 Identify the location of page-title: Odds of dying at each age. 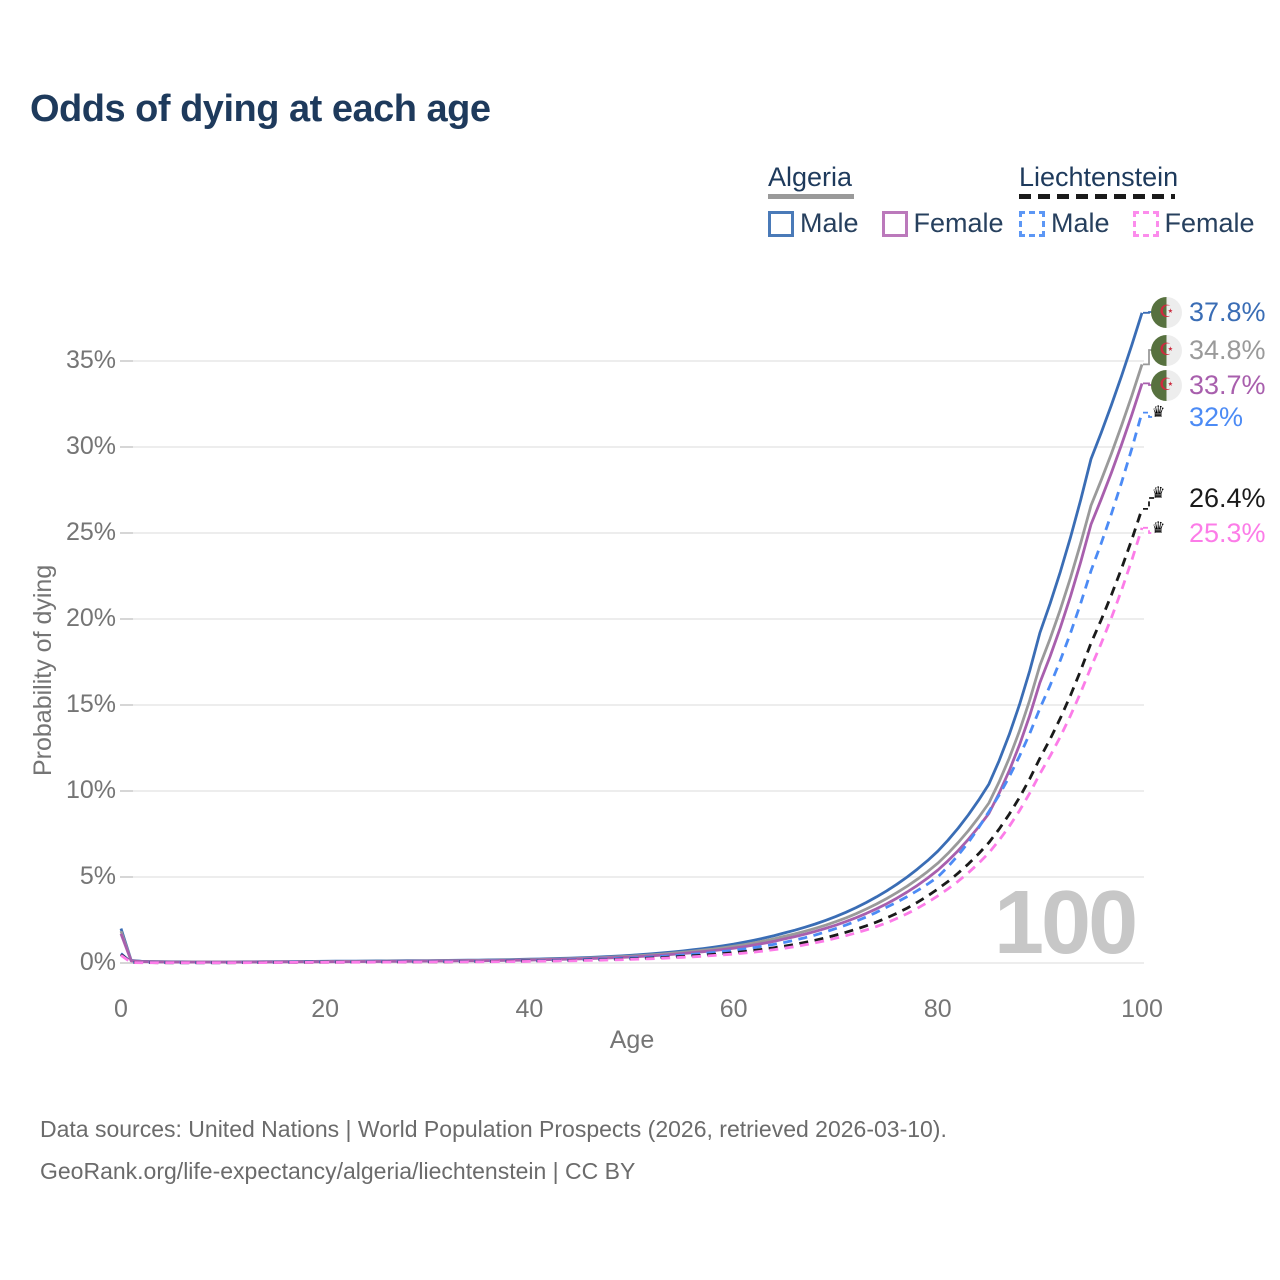
(260, 109).